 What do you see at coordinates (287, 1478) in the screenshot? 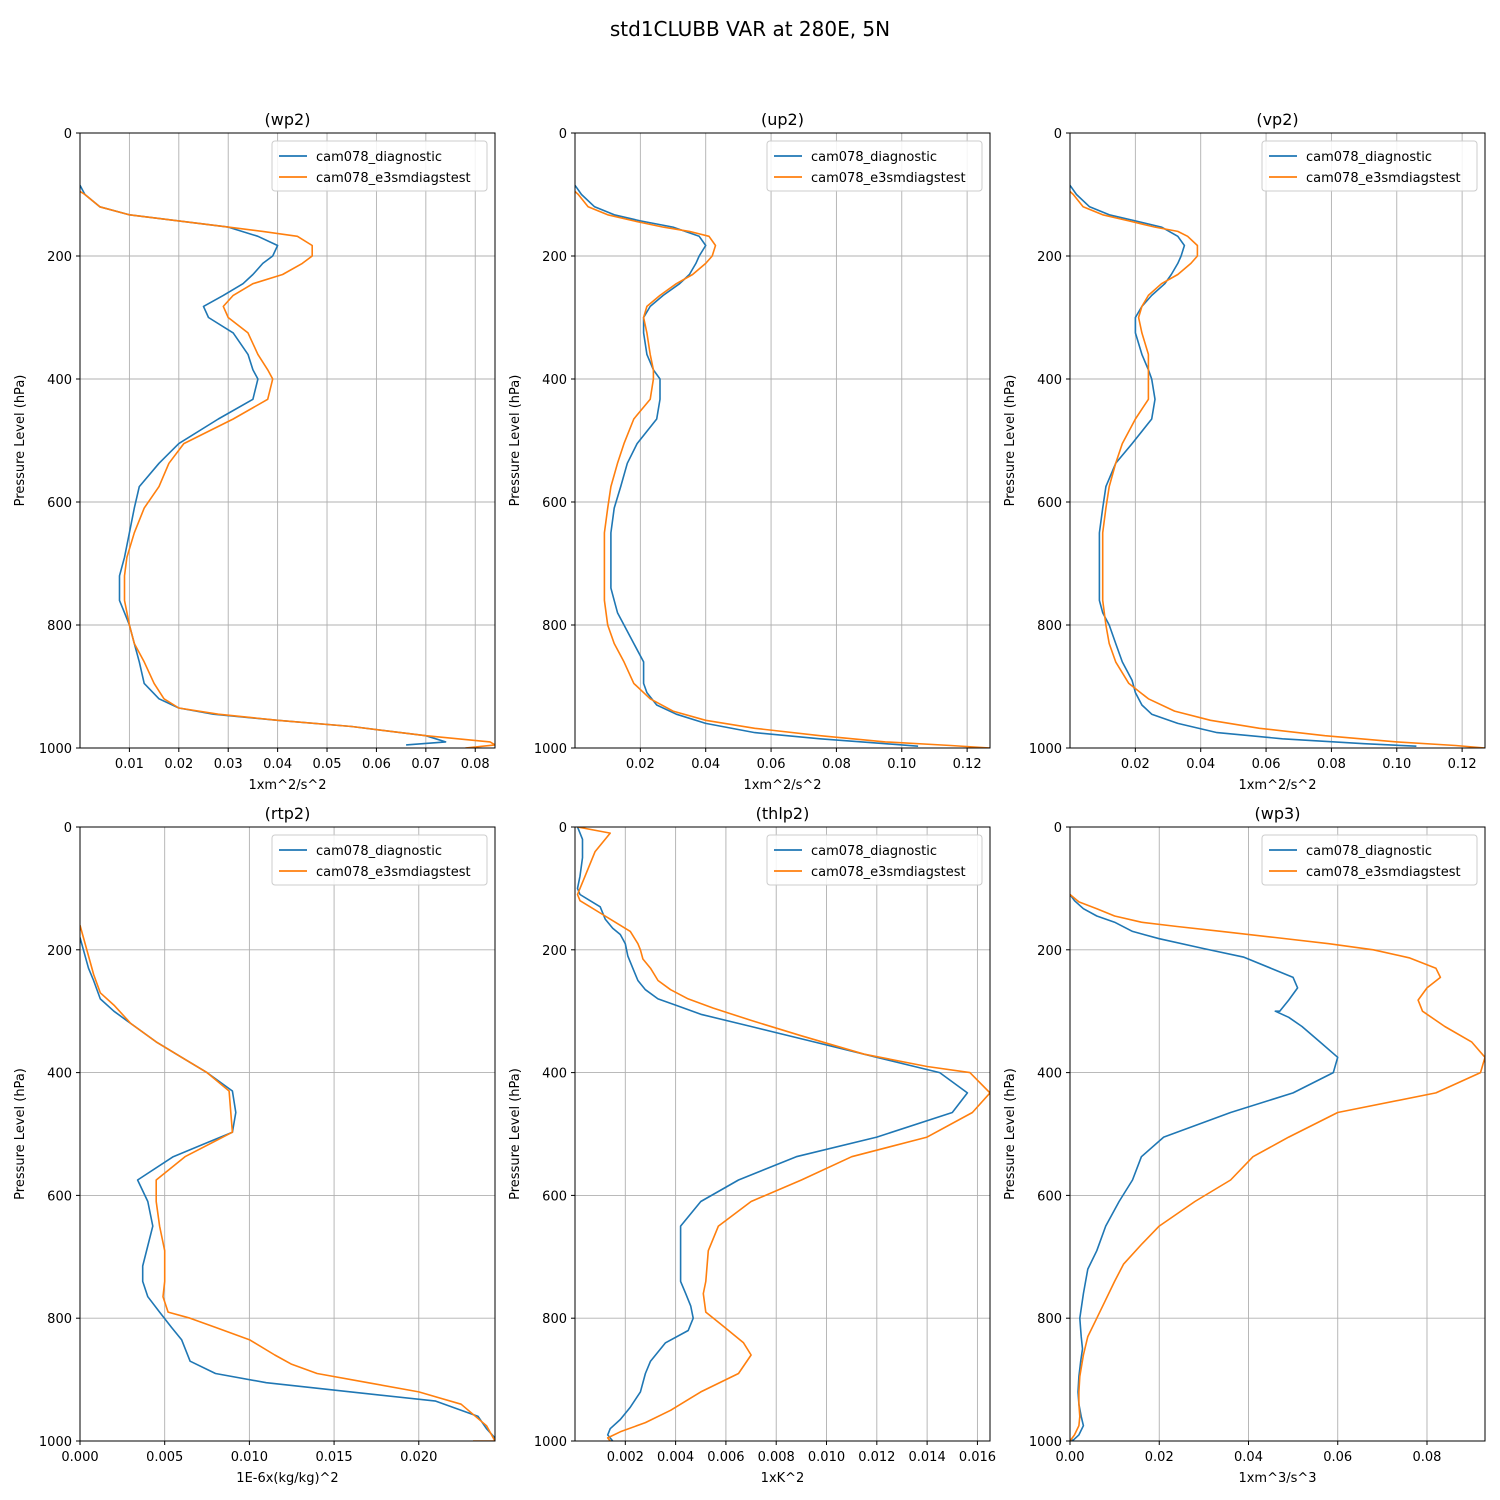
I see `x-axis-label: 1E-6x(kg/kg)^2` at bounding box center [287, 1478].